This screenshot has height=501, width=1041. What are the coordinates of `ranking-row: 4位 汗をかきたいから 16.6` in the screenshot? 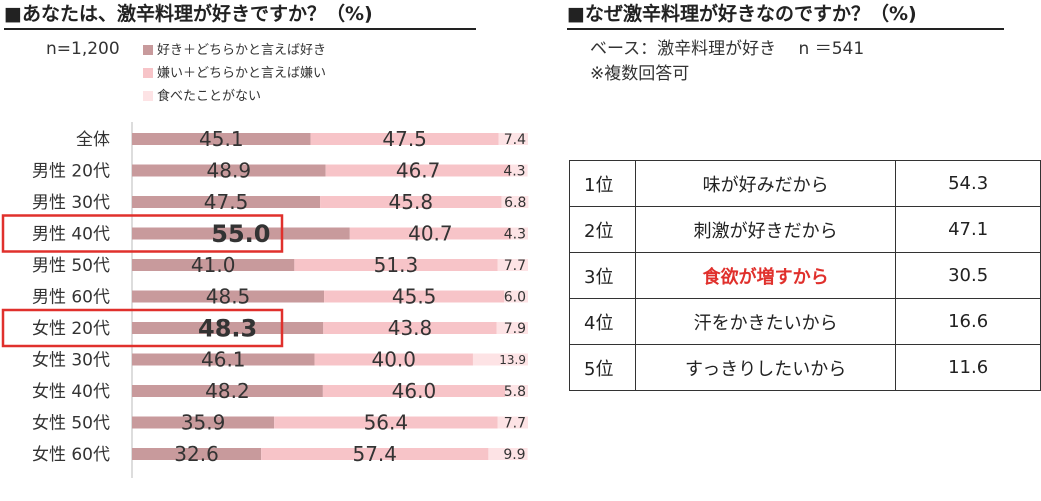 It's located at (805, 321).